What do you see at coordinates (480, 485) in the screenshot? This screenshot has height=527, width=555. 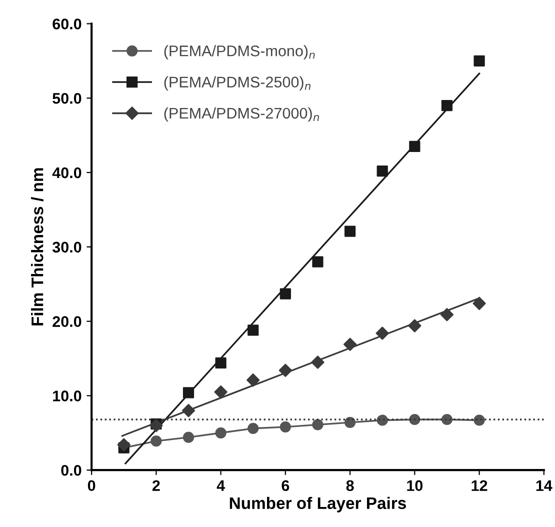 I see `x-tick-label: 12` at bounding box center [480, 485].